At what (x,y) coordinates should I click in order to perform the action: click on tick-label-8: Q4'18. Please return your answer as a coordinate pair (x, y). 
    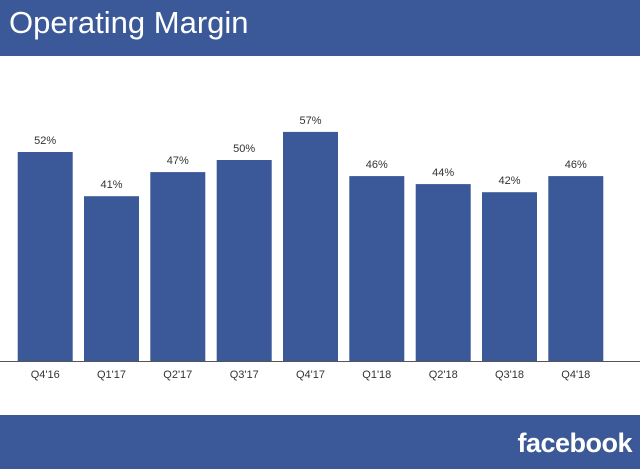
    Looking at the image, I should click on (575, 375).